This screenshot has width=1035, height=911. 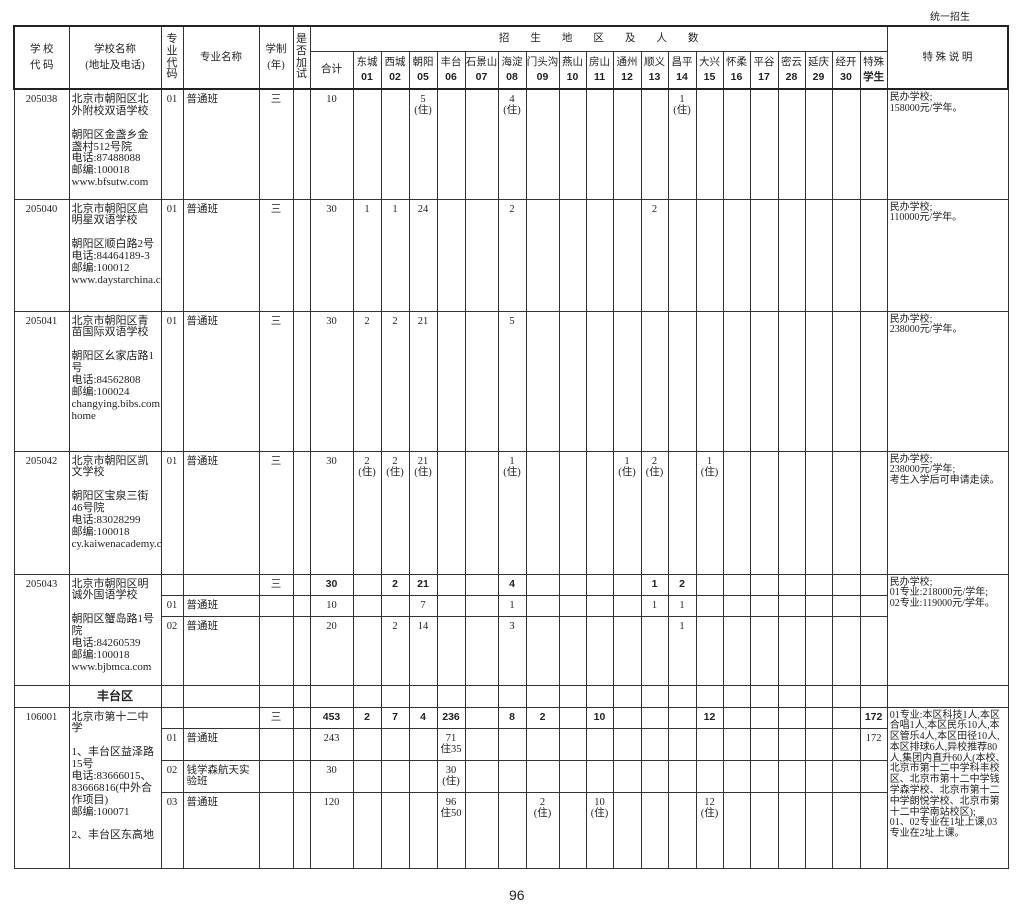 What do you see at coordinates (947, 144) in the screenshot?
I see `remarks: 民办学校; 158000元/学年。` at bounding box center [947, 144].